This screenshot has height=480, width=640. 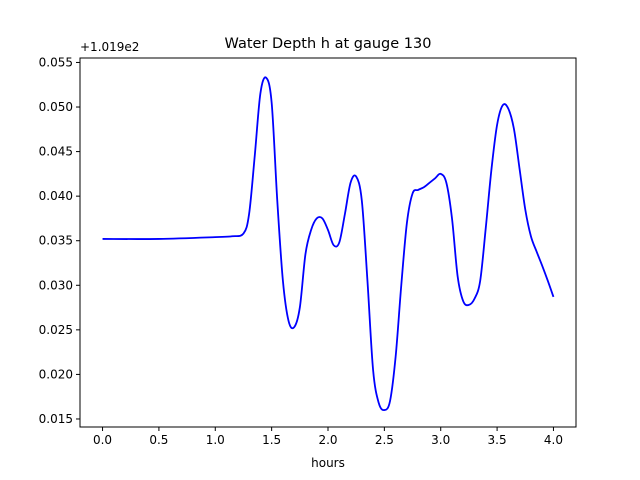 I want to click on y-tick-label: 0.040, so click(x=56, y=196).